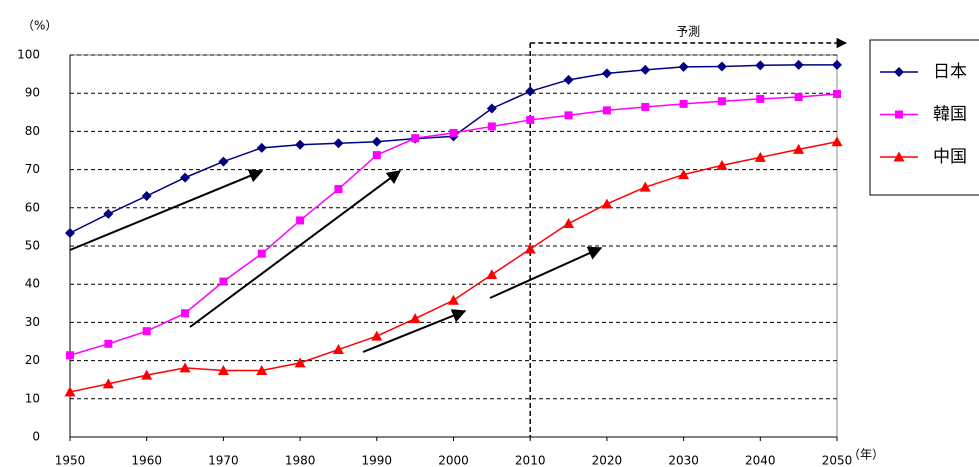 The height and width of the screenshot is (467, 979). What do you see at coordinates (32, 322) in the screenshot?
I see `y-tick-label: 30` at bounding box center [32, 322].